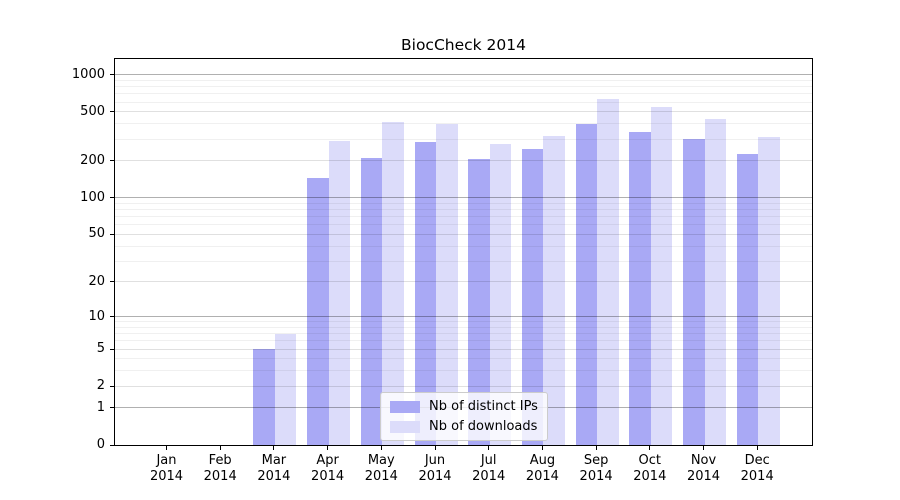  Describe the element at coordinates (650, 448) in the screenshot. I see `x-tick-mark-oct` at that location.